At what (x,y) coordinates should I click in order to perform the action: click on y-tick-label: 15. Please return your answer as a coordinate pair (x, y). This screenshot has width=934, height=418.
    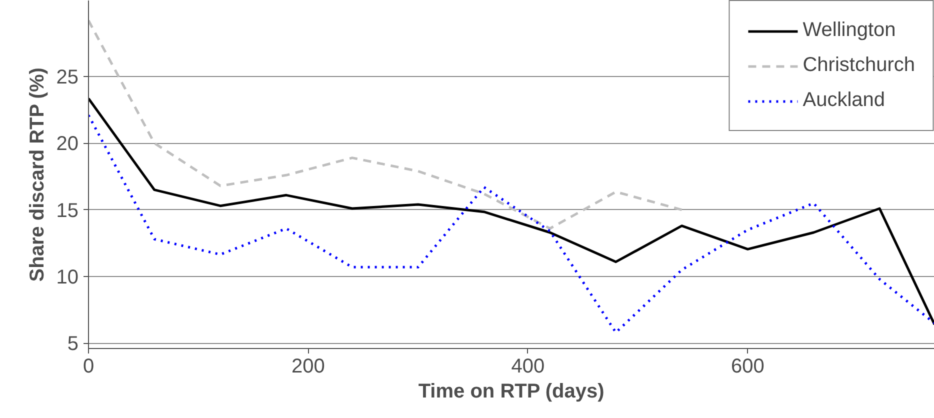
    Looking at the image, I should click on (67, 211).